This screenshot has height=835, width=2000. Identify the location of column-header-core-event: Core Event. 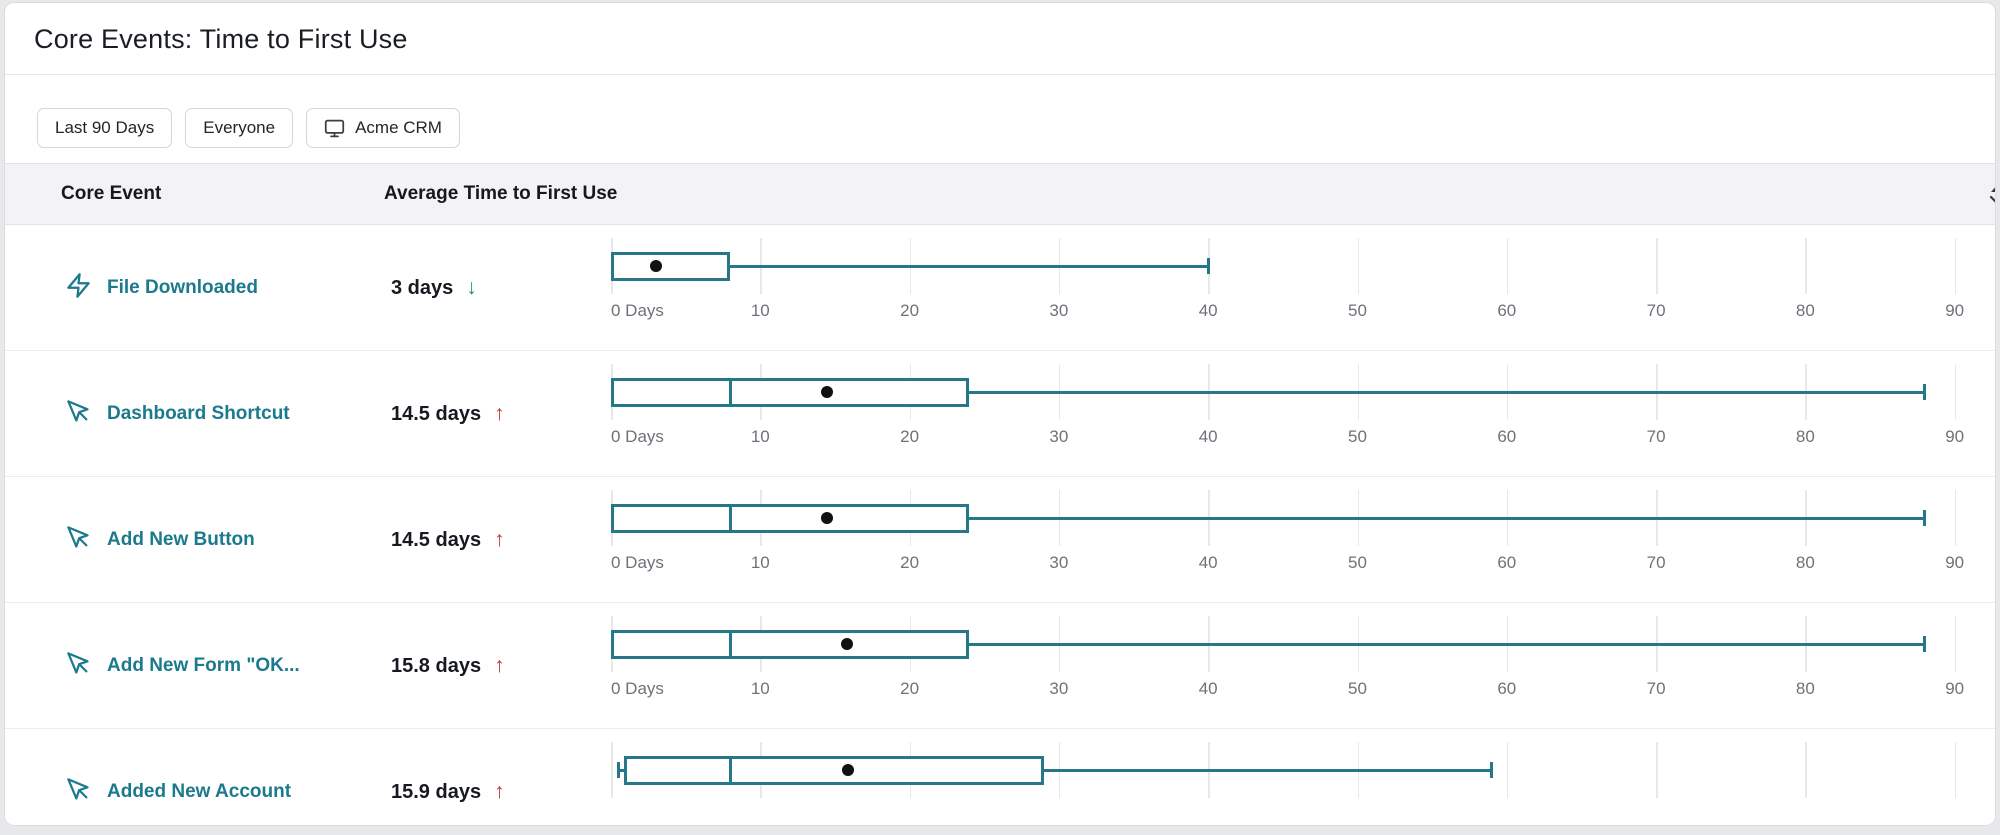
(111, 193).